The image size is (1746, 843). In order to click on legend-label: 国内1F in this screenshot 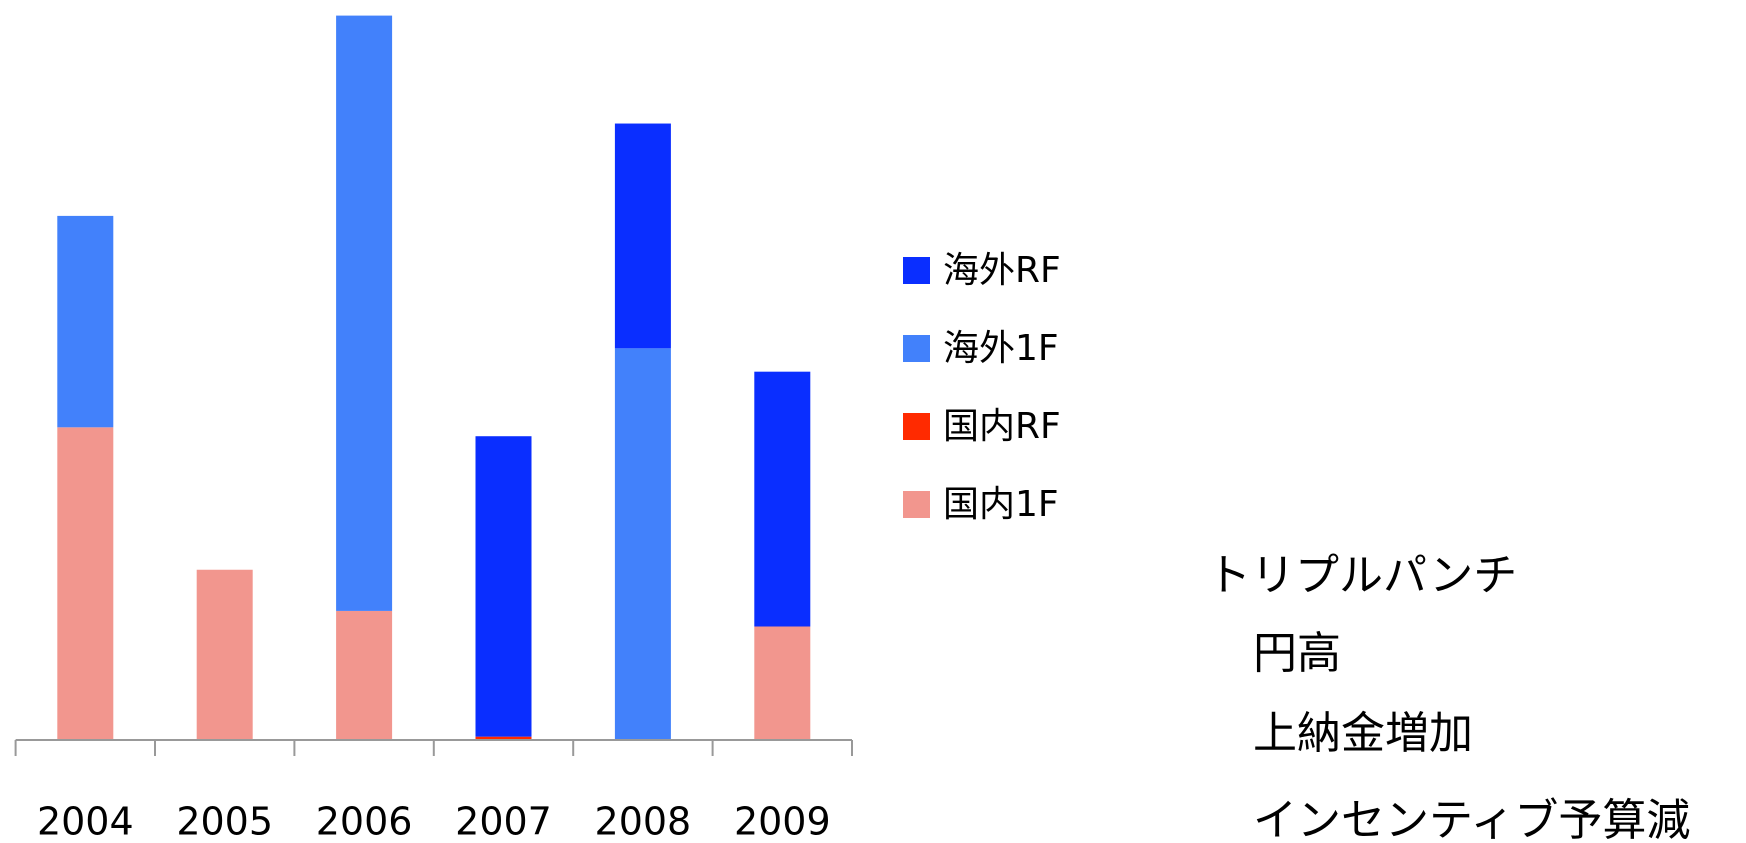, I will do `click(1001, 504)`.